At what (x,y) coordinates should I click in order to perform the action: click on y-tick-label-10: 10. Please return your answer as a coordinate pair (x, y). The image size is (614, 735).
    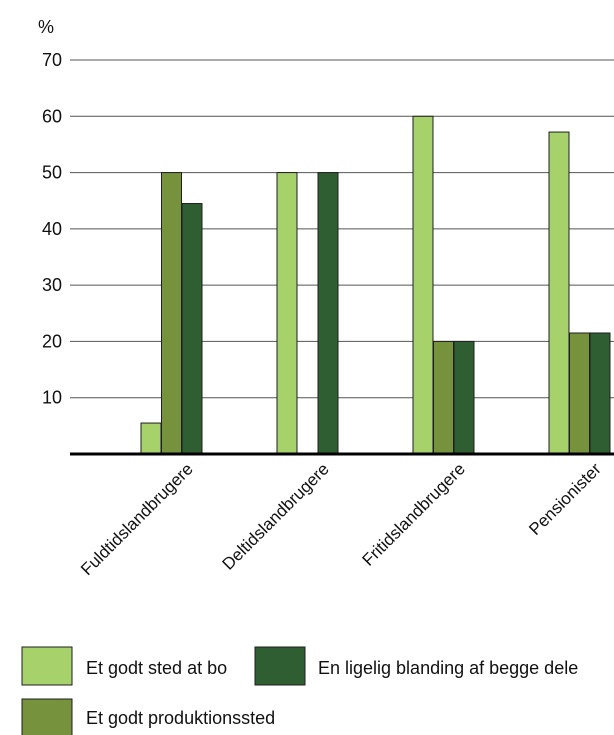
    Looking at the image, I should click on (52, 398).